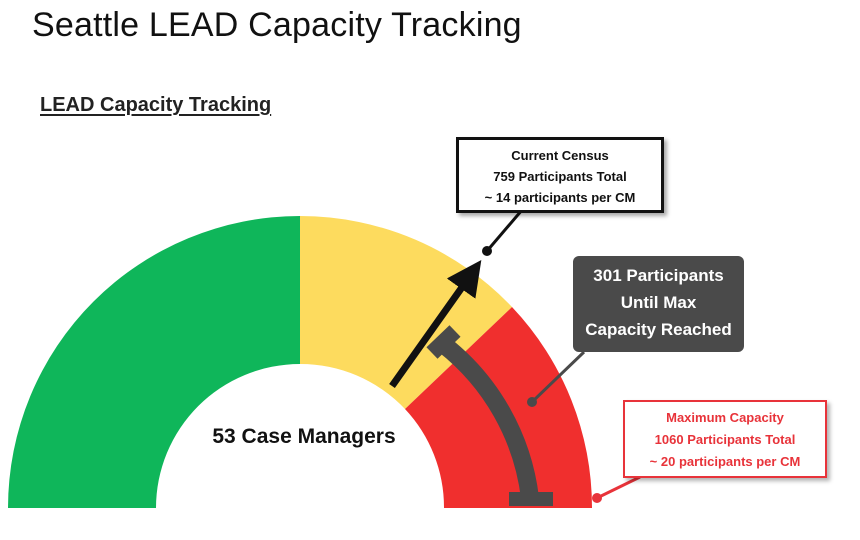 The image size is (860, 540). Describe the element at coordinates (558, 377) in the screenshot. I see `remaining-leader-line` at that location.